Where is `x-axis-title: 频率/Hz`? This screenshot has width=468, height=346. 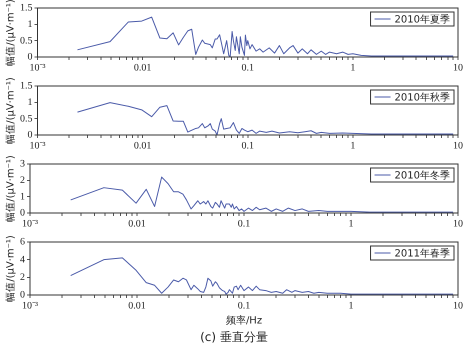 x-axis-title: 频率/Hz is located at coordinates (244, 320).